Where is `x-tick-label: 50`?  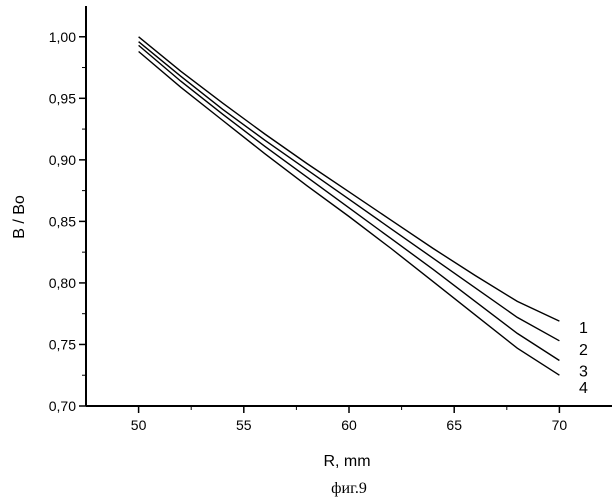
x-tick-label: 50 is located at coordinates (139, 425).